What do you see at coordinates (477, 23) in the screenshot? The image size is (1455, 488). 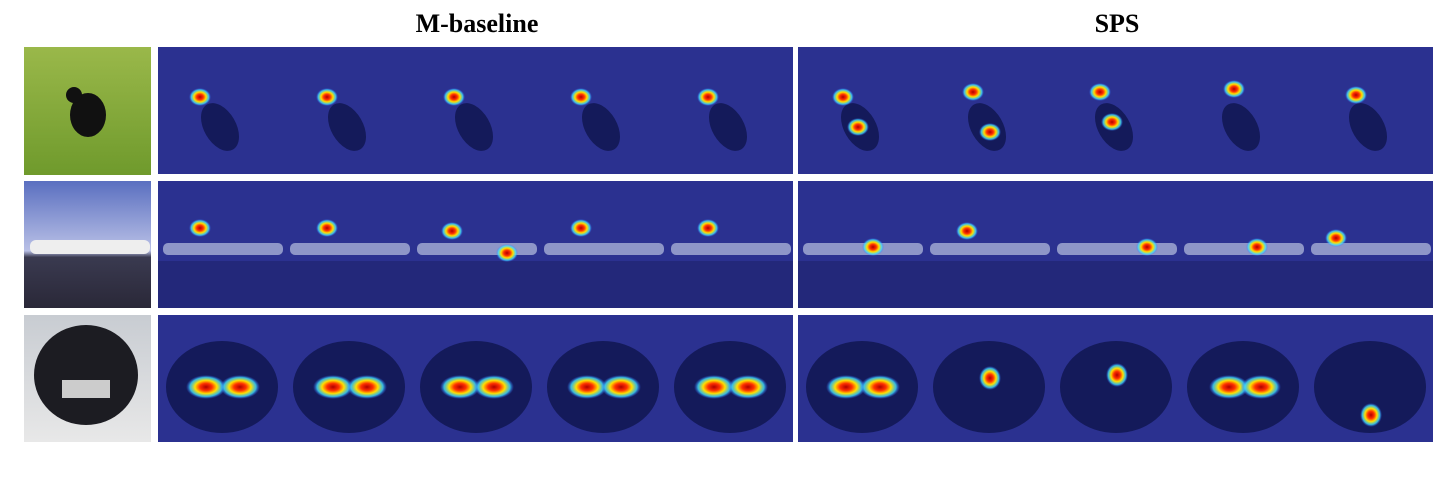 I see `column-header: M-baseline` at bounding box center [477, 23].